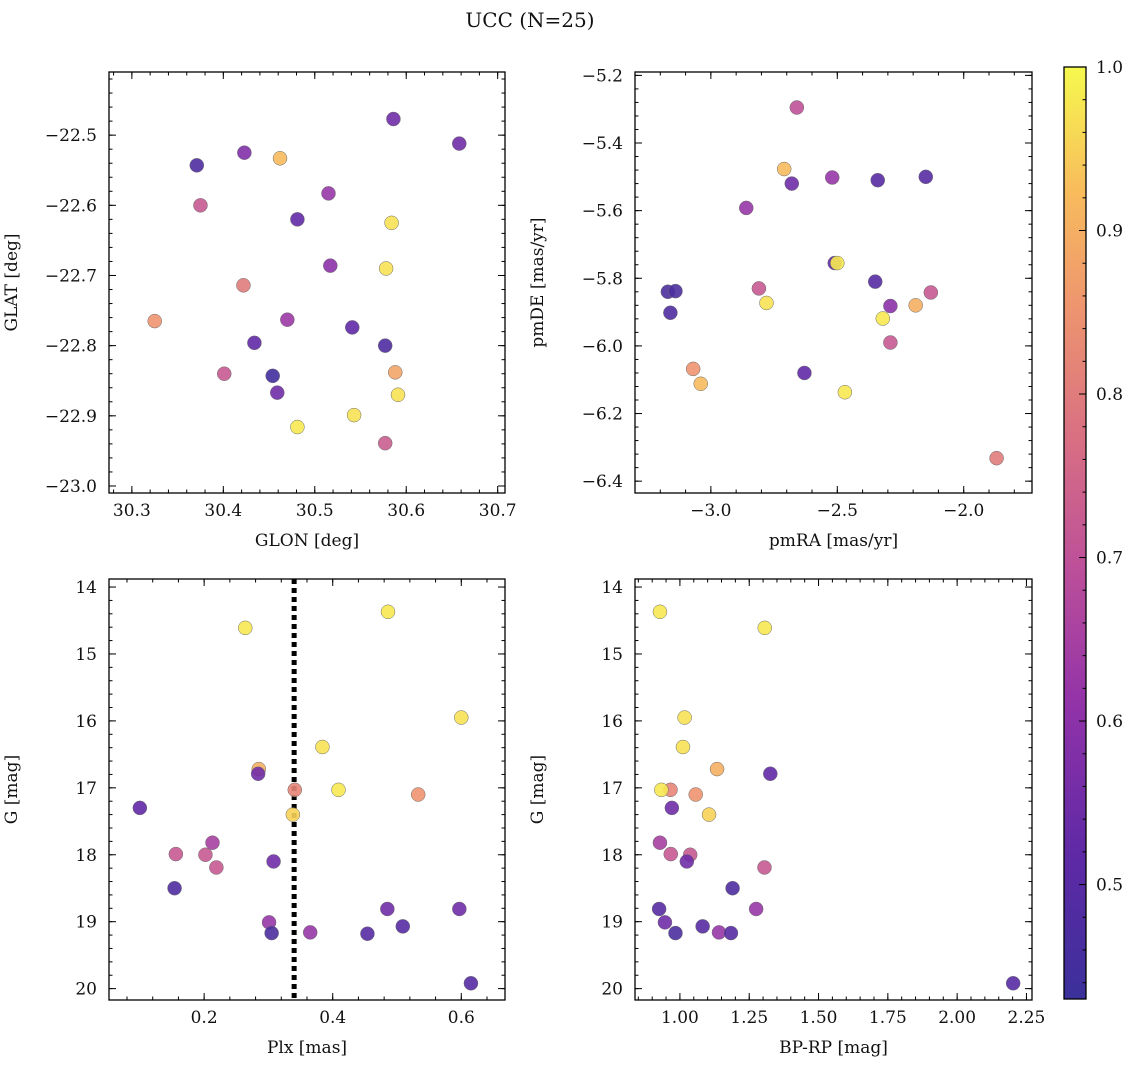  I want to click on x-axis-label: Plx [mas], so click(307, 1048).